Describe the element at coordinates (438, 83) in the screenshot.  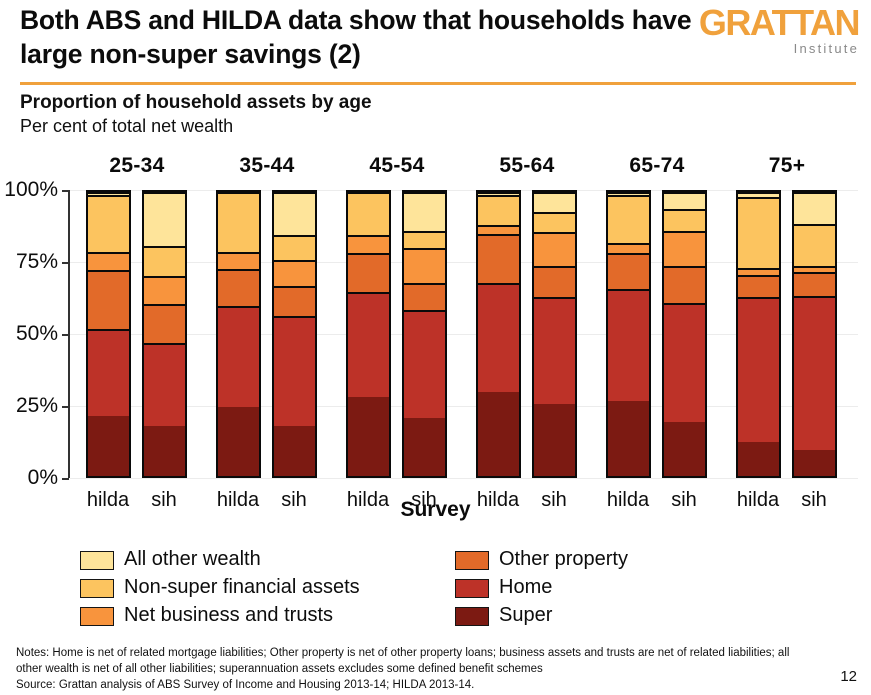
I see `header-divider` at that location.